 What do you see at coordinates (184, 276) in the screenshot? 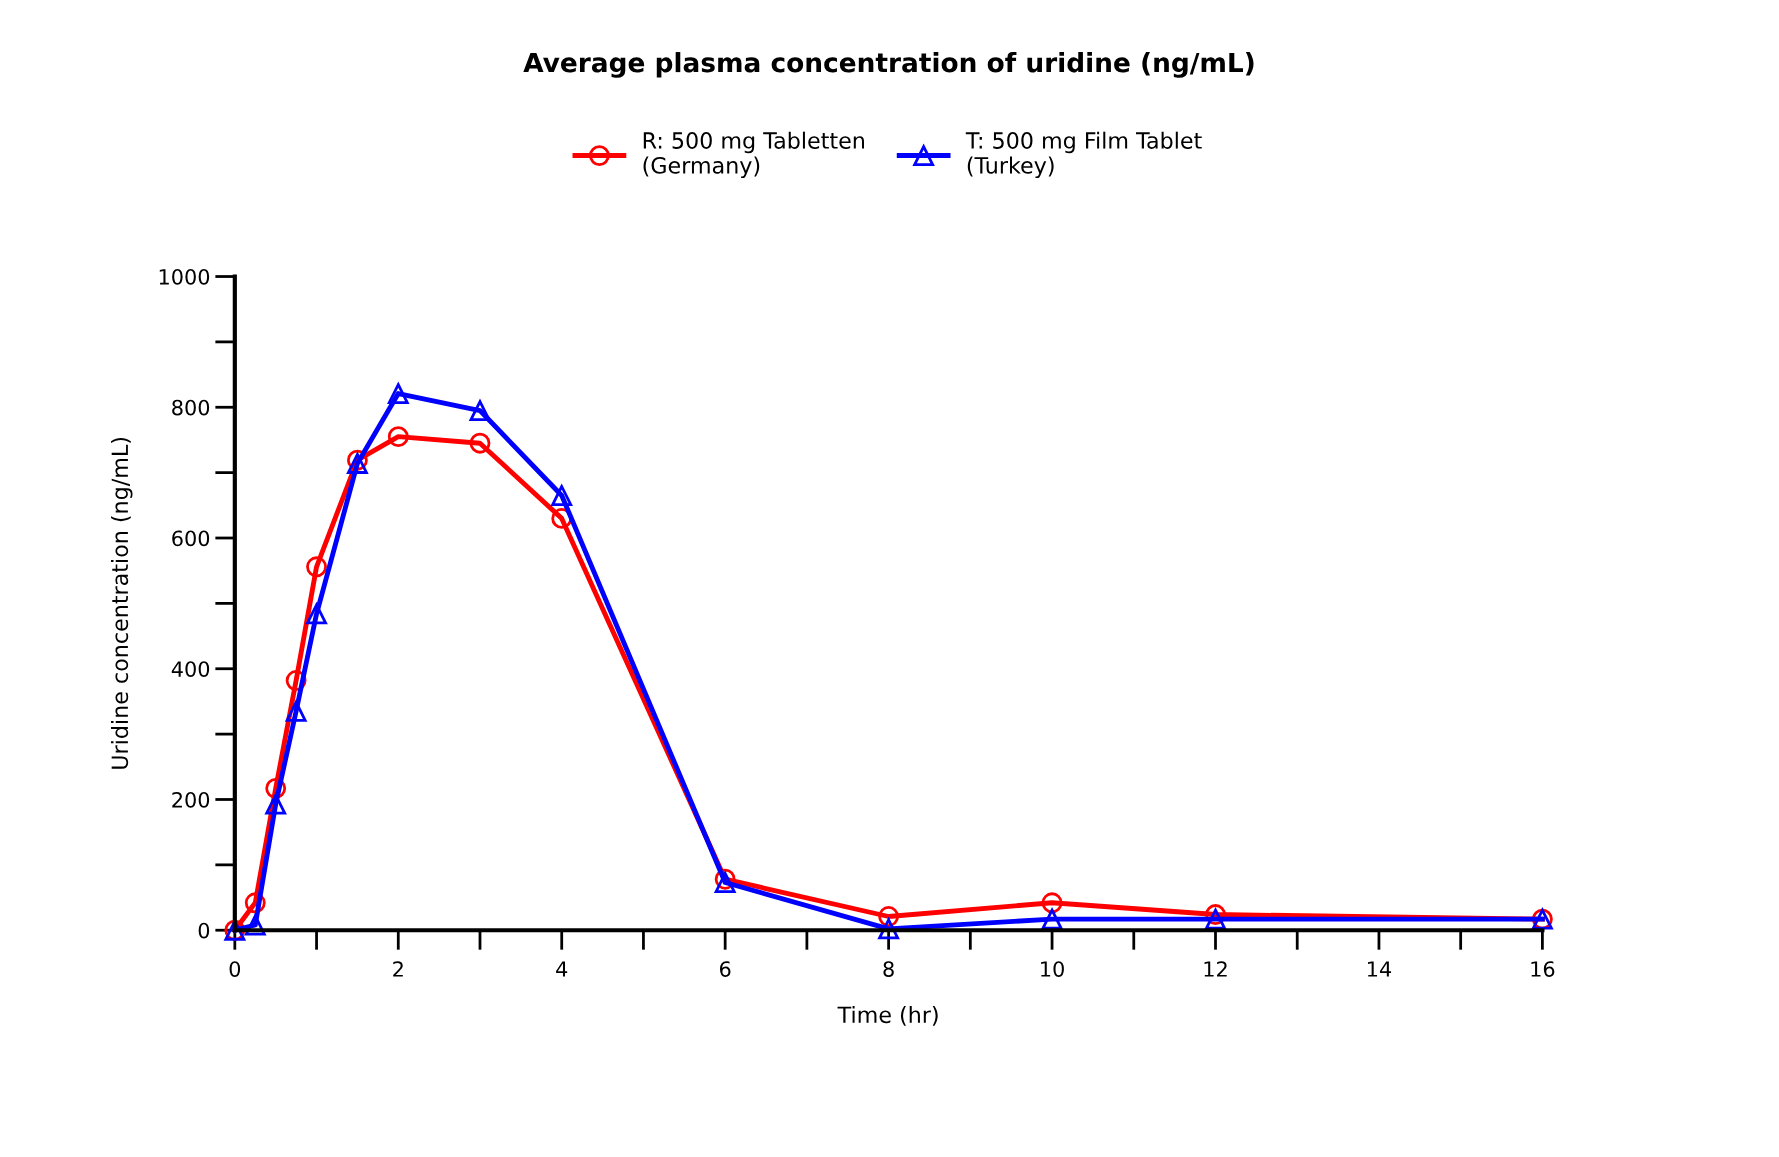
I see `y-tick-label: 1000` at bounding box center [184, 276].